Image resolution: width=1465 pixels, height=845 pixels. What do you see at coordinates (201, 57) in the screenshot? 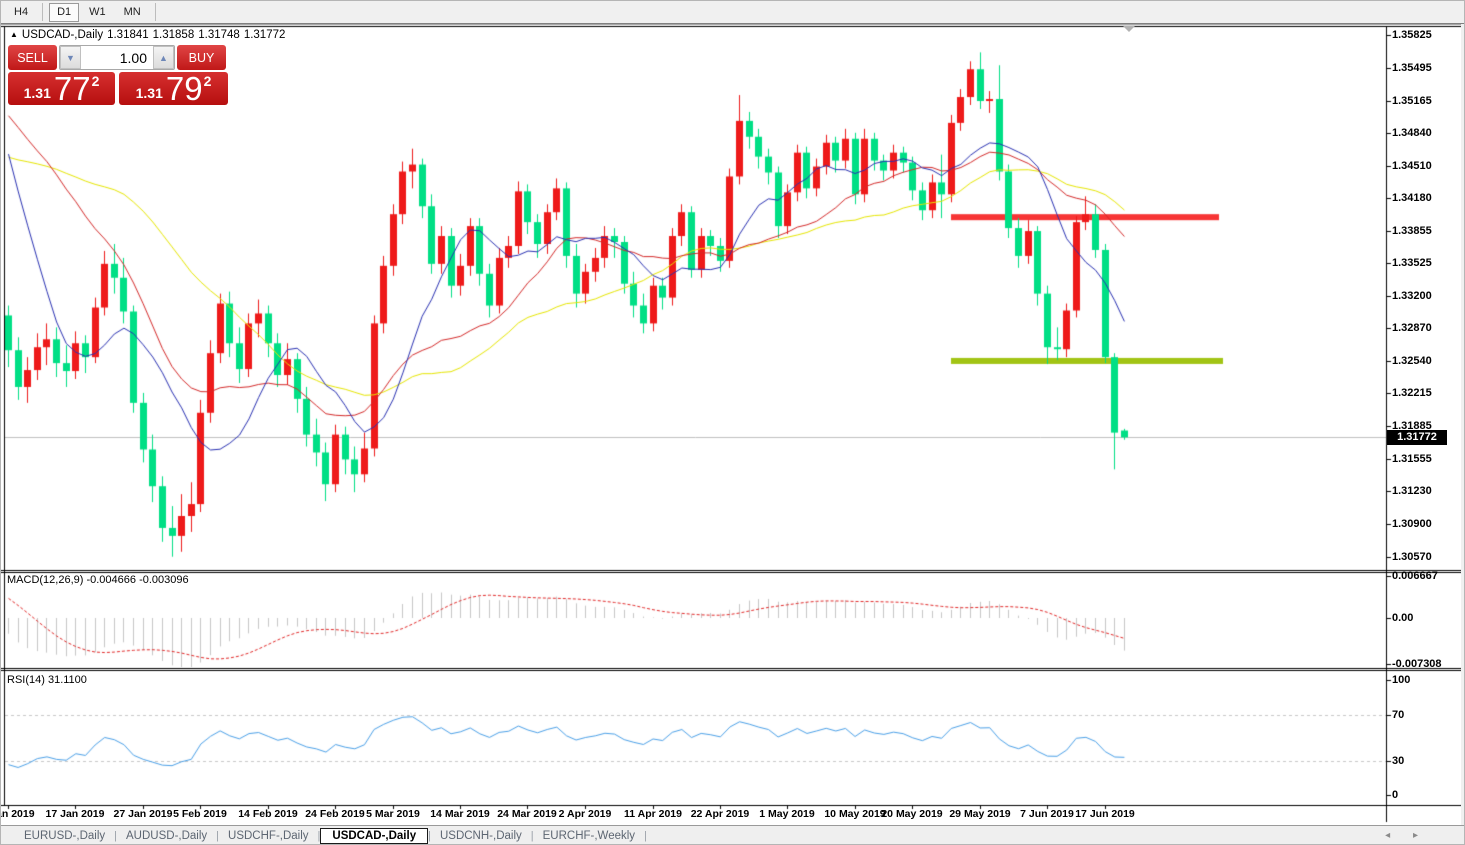
I see `buy-button: BUY` at bounding box center [201, 57].